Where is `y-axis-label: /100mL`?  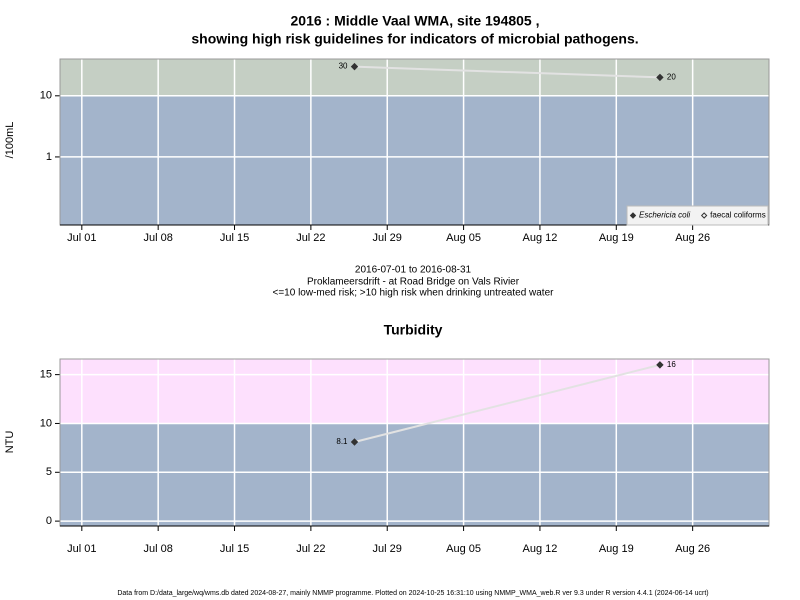
y-axis-label: /100mL is located at coordinates (10, 140).